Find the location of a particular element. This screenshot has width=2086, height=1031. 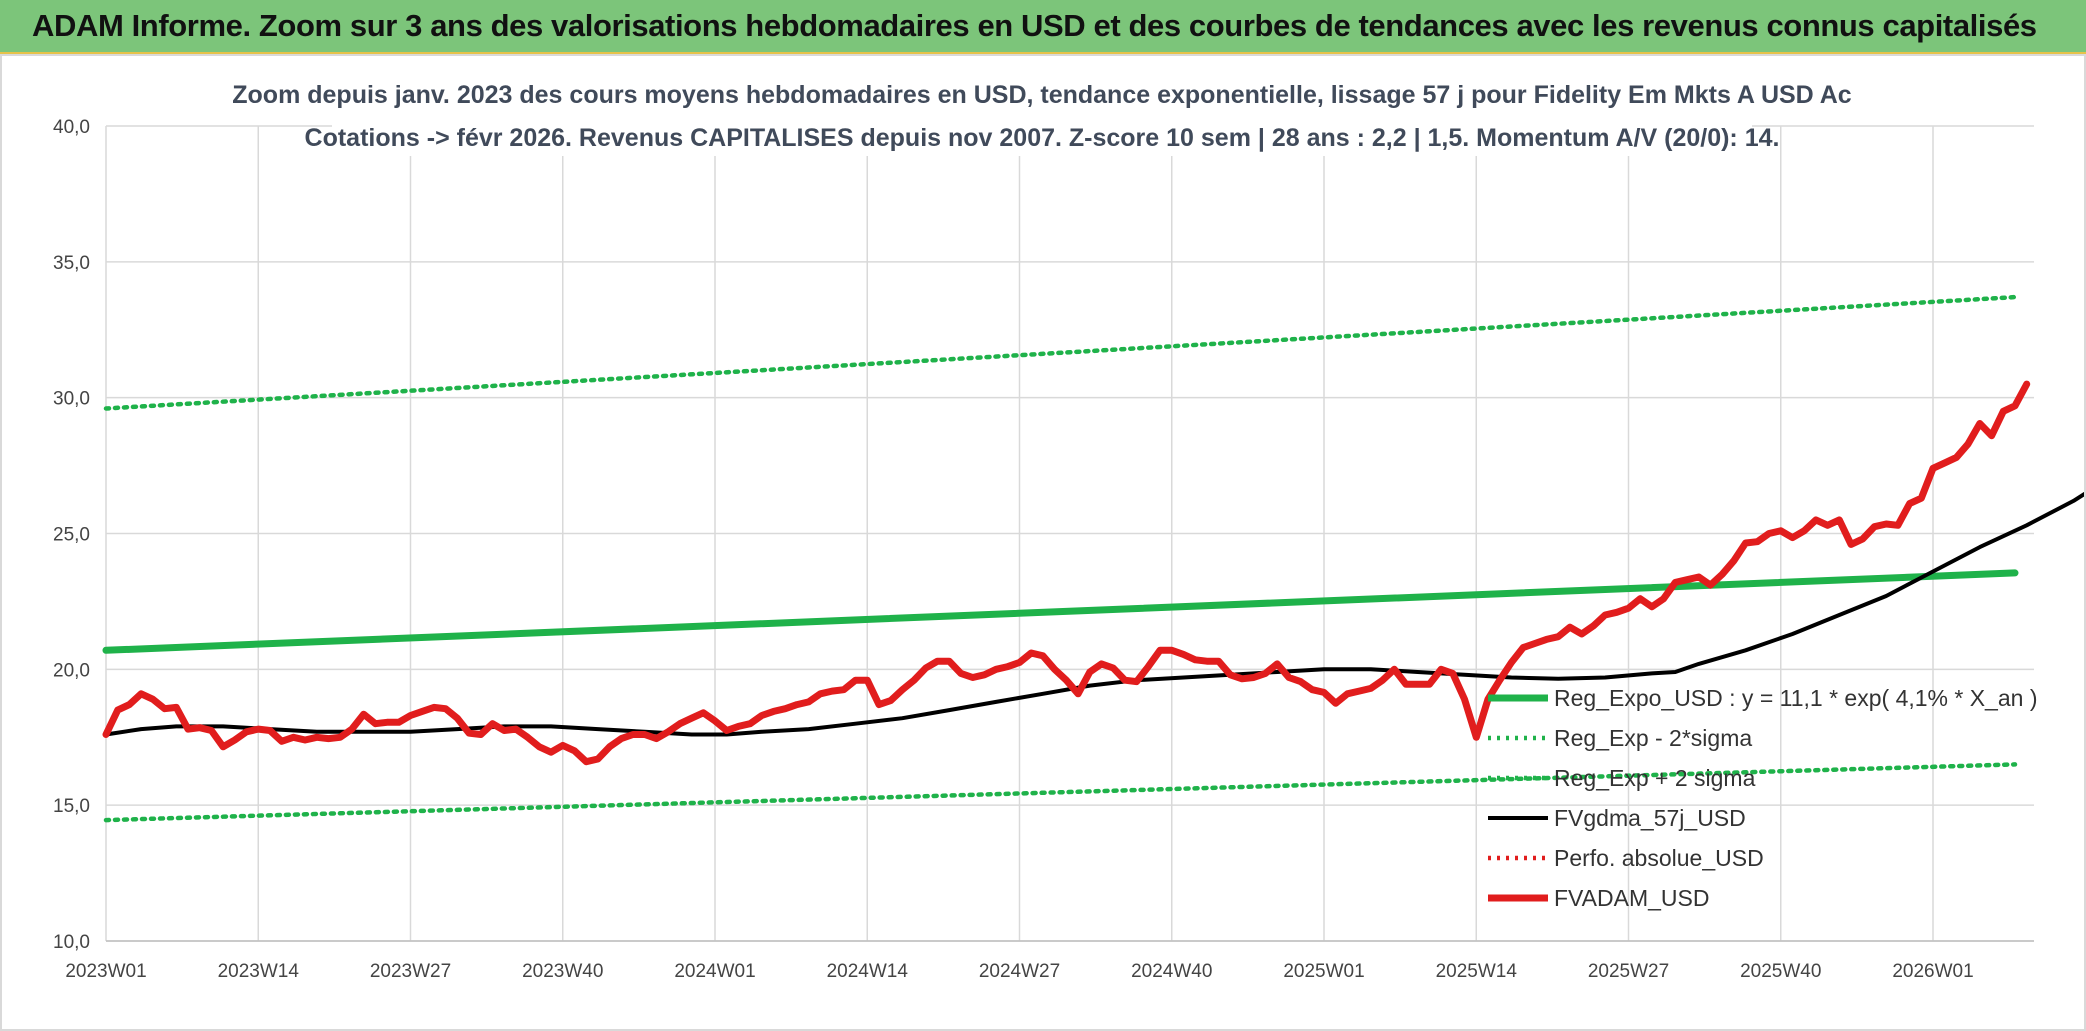

legend-label: FVADAM_USD is located at coordinates (1632, 898).